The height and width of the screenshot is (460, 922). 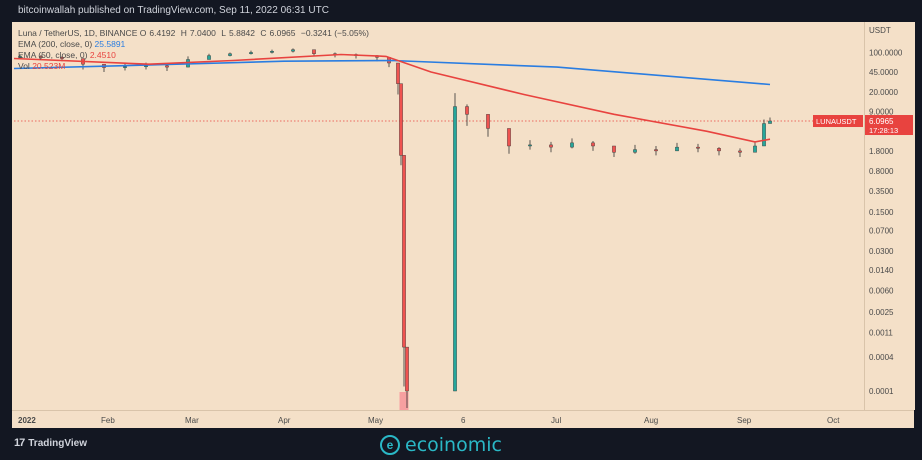 What do you see at coordinates (881, 171) in the screenshot?
I see `price-tick-label: 0.8000` at bounding box center [881, 171].